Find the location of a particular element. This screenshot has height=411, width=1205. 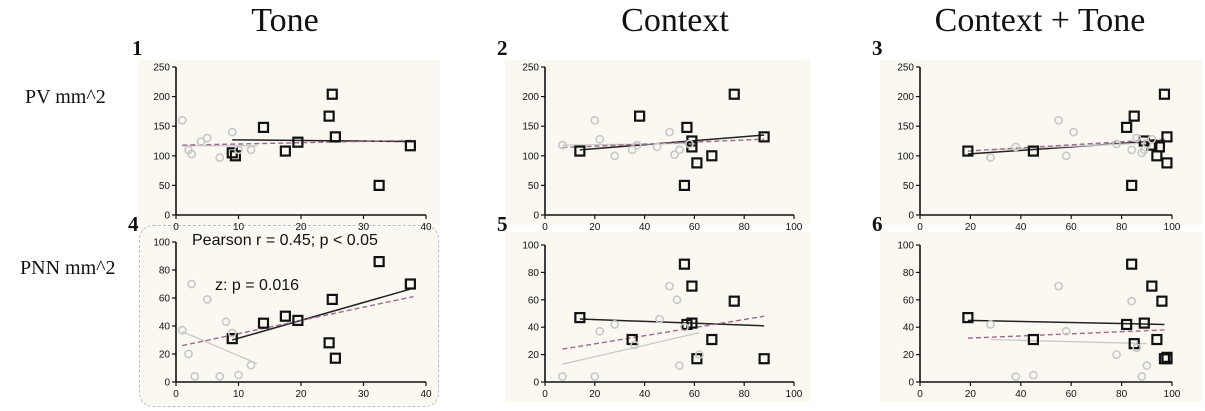

x-tick-label-4-3: 30 is located at coordinates (364, 394).